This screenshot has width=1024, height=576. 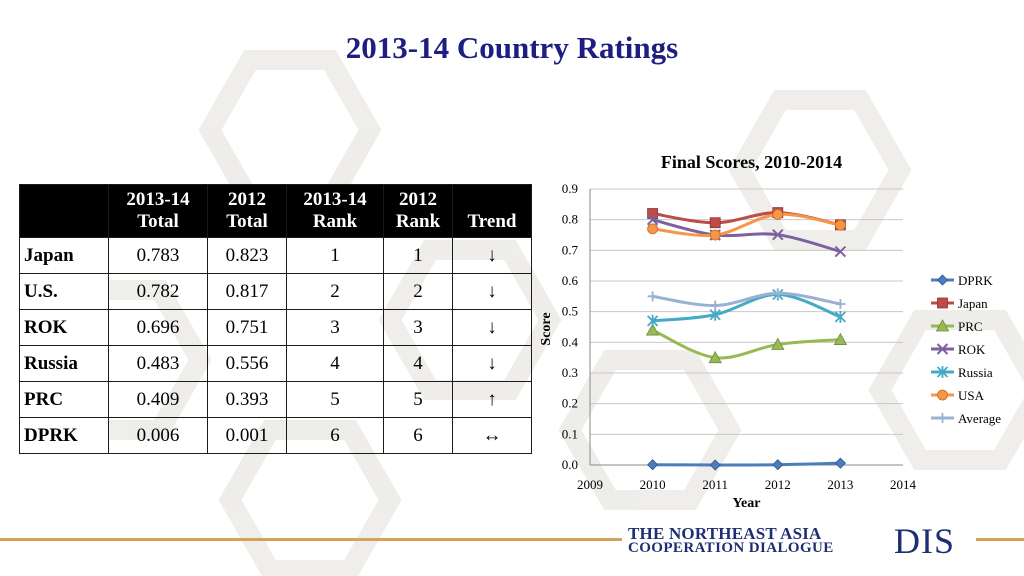 I want to click on rank-2012-cell: 5, so click(x=418, y=399).